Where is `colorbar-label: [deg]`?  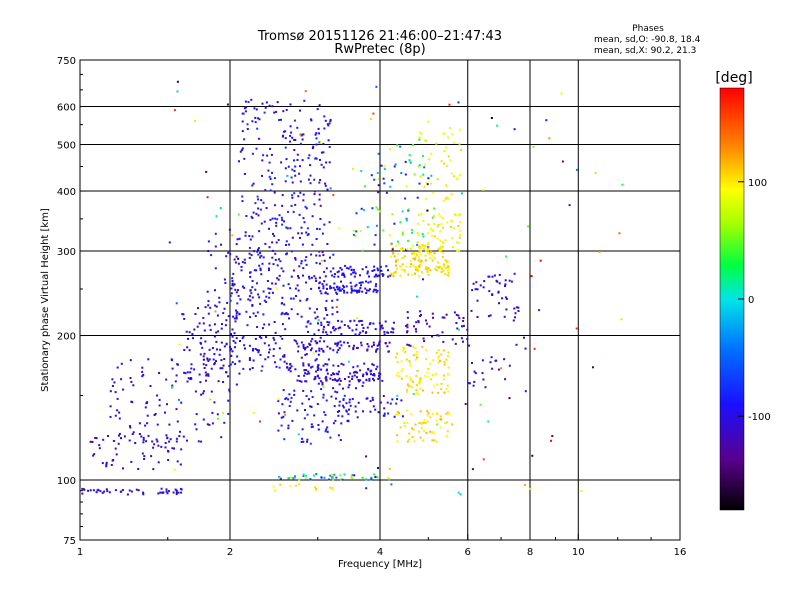
colorbar-label: [deg] is located at coordinates (733, 78).